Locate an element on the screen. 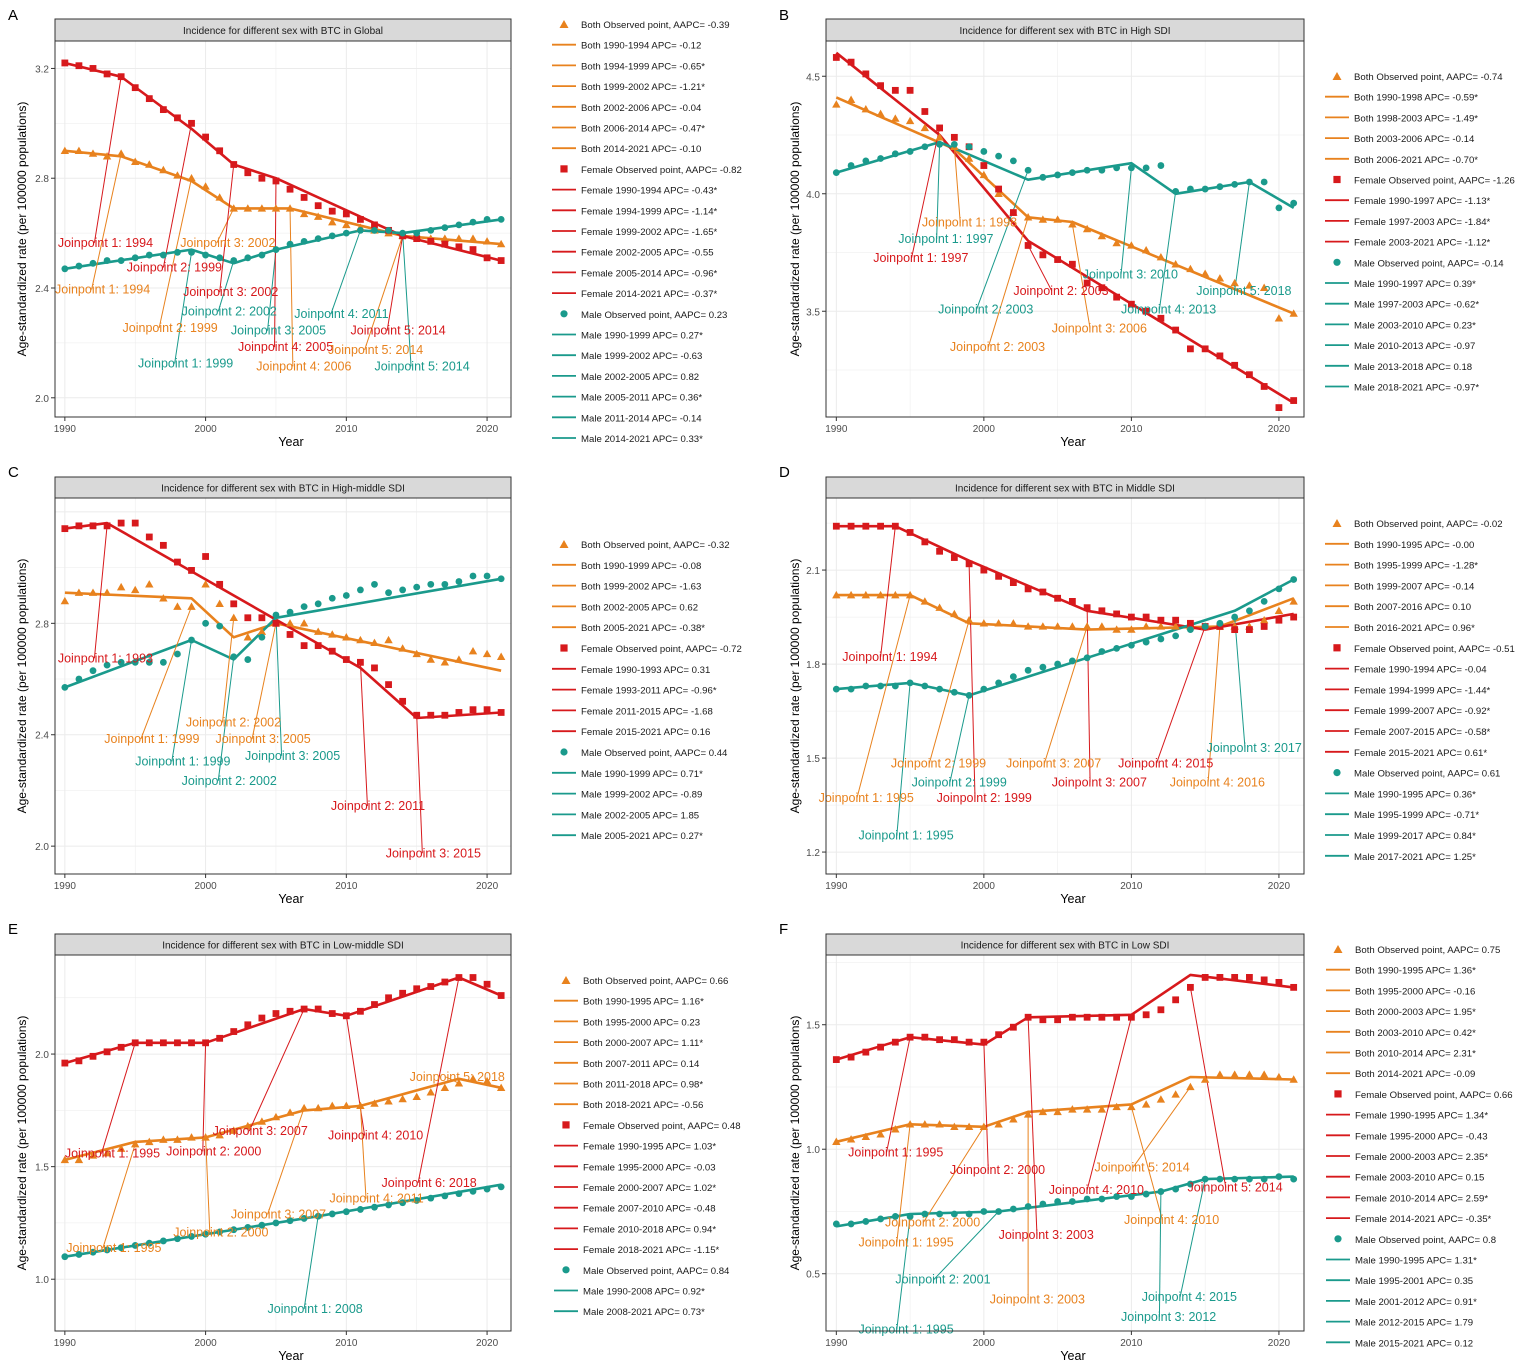  legend-entry: Male 1997-2003 APC= -0.62* is located at coordinates (1416, 305).